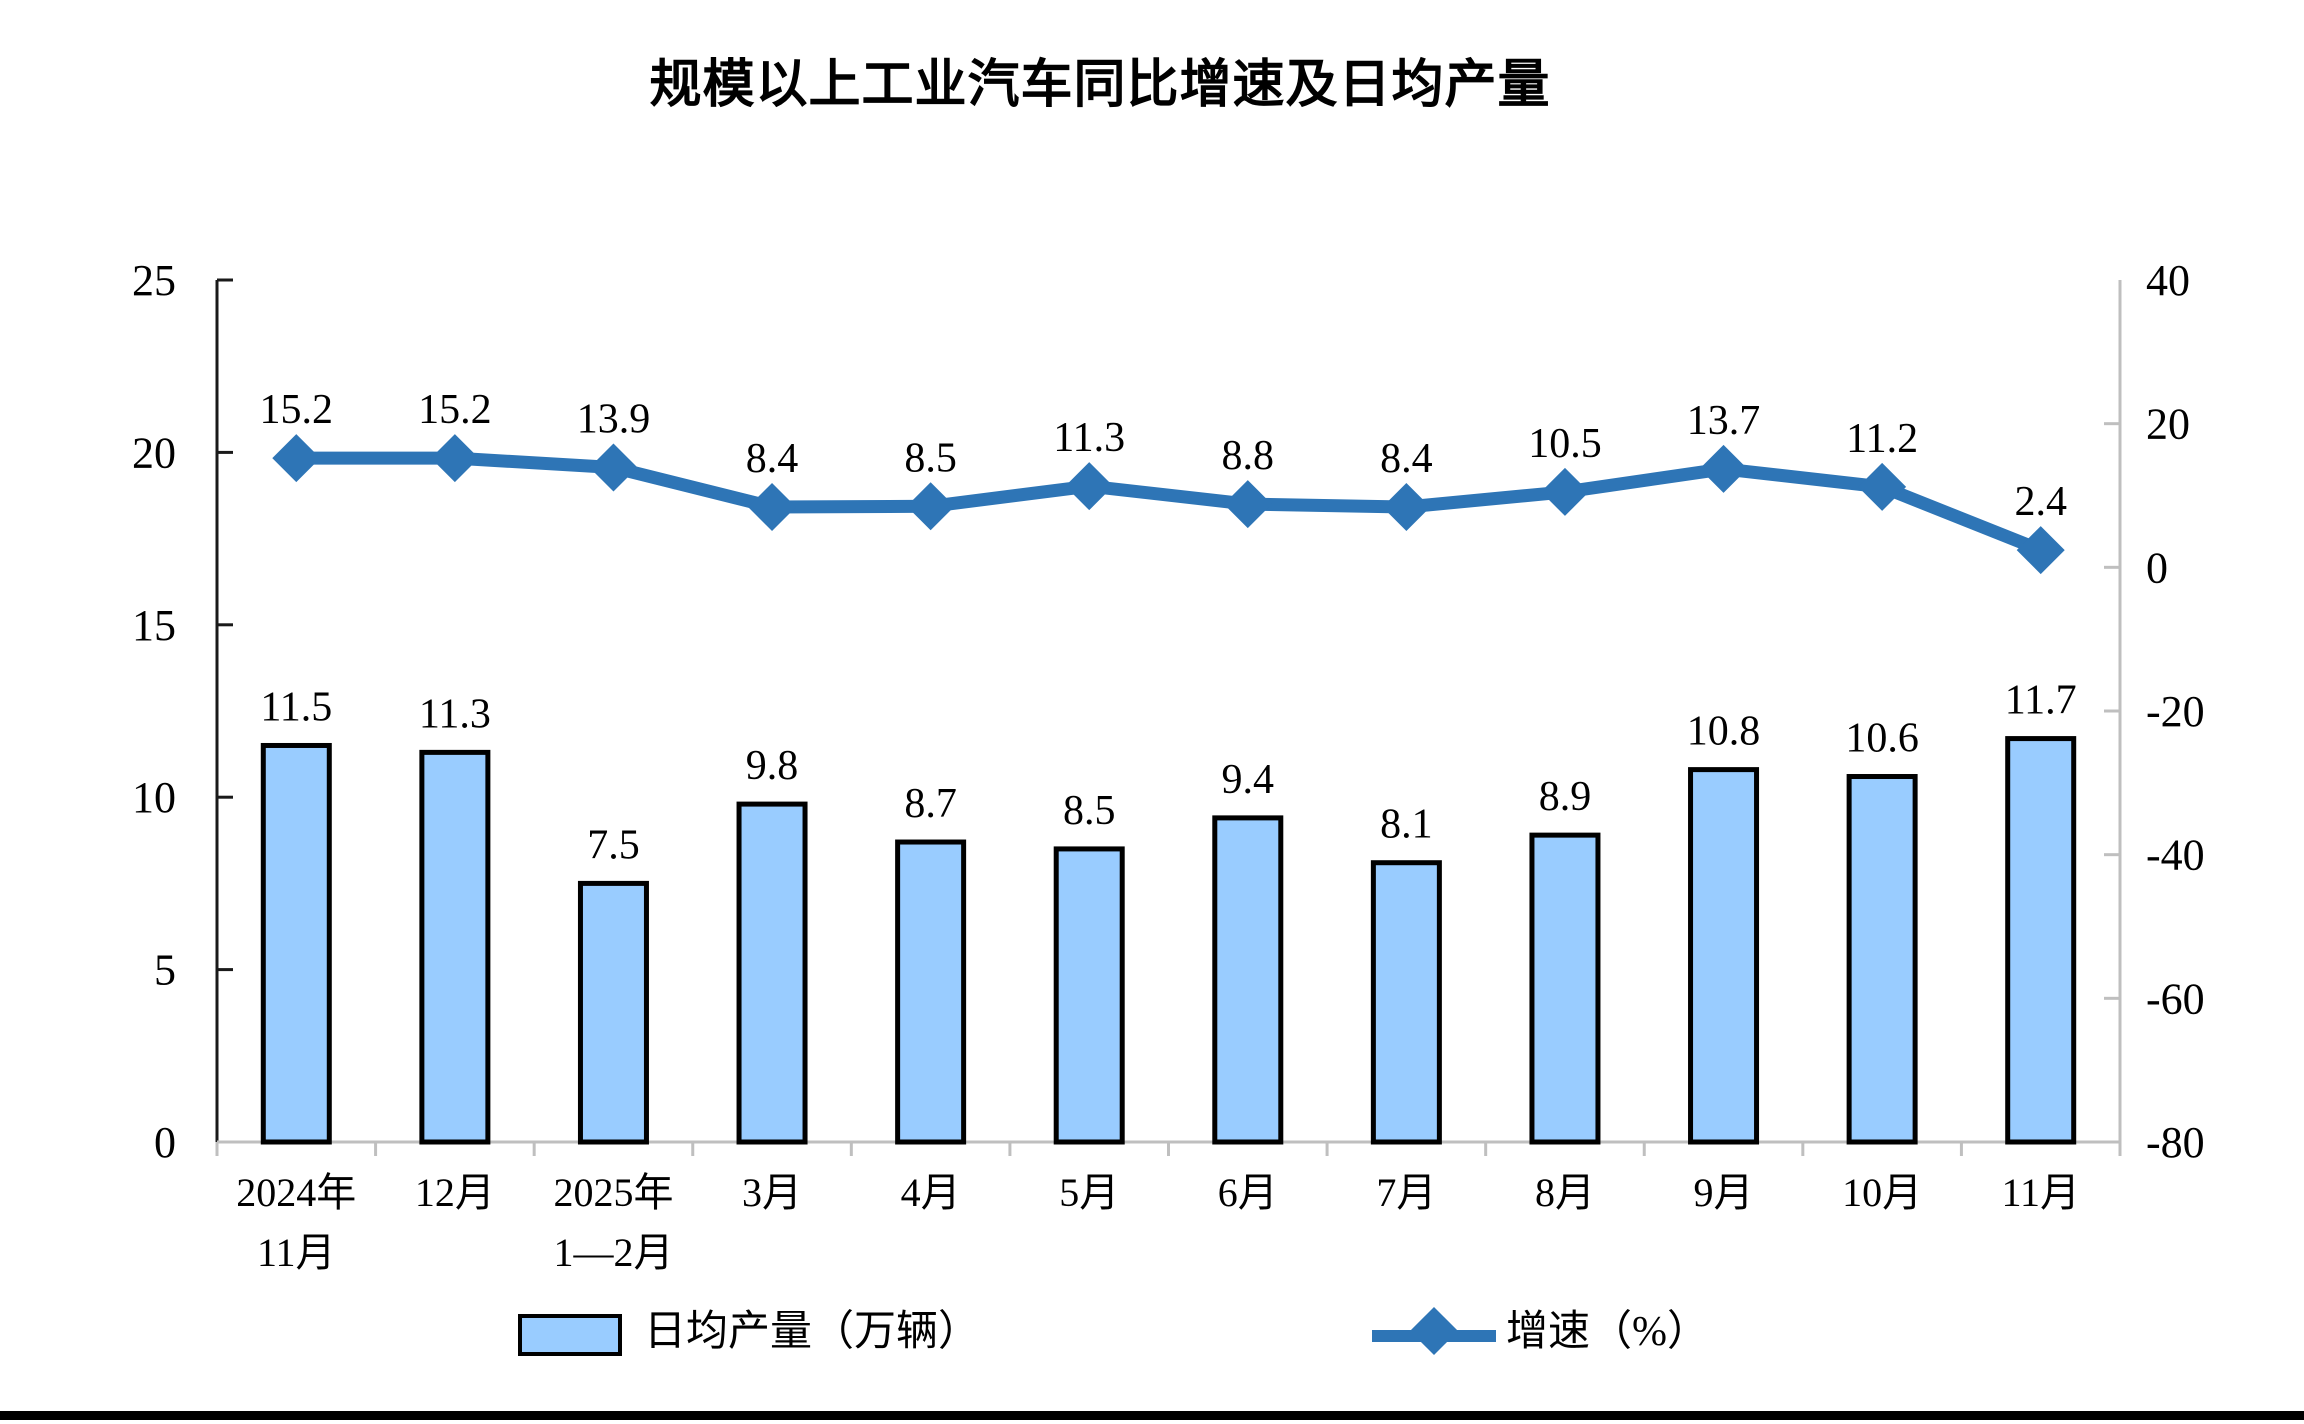 The width and height of the screenshot is (2304, 1424). I want to click on growth-value-label: 10.5, so click(1565, 444).